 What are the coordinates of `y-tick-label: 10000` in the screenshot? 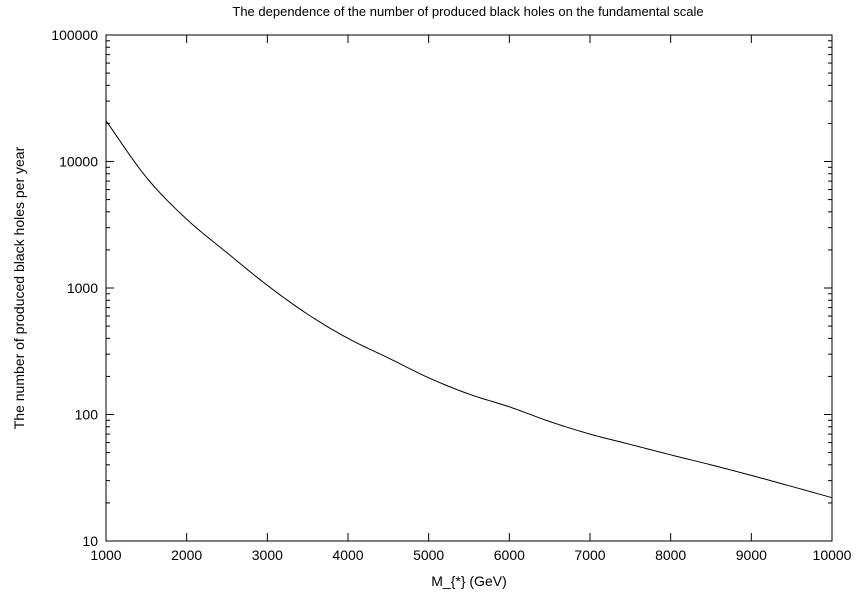 It's located at (78, 162).